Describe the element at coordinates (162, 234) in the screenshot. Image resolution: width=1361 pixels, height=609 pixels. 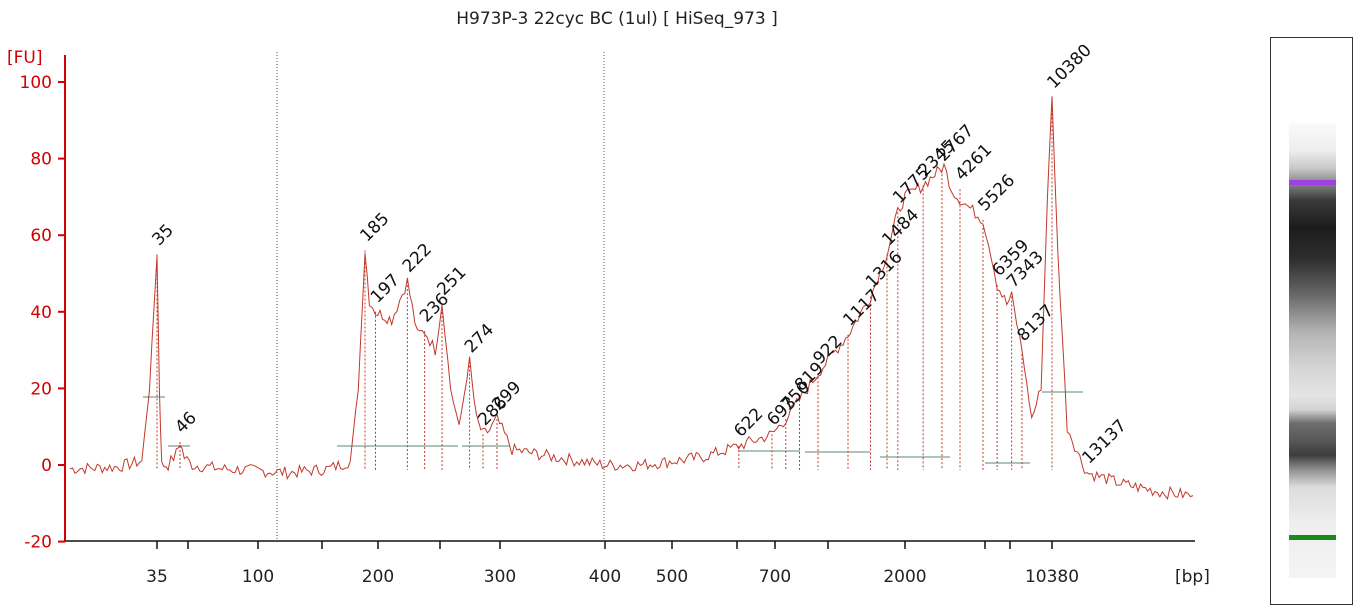
I see `peak-label: 35` at that location.